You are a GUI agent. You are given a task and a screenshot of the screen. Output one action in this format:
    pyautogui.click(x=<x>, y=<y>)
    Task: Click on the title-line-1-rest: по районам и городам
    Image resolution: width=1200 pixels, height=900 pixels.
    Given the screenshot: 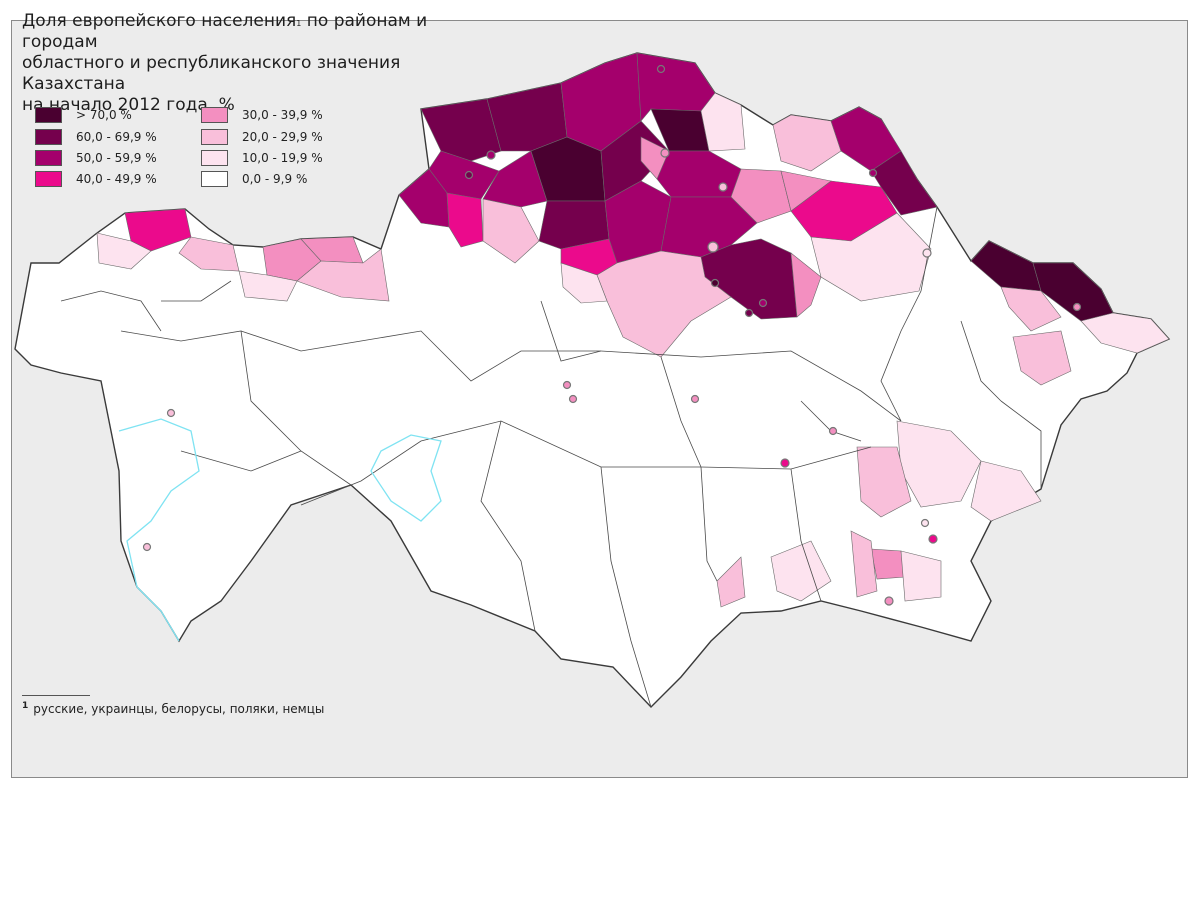 What is the action you would take?
    pyautogui.click(x=225, y=31)
    